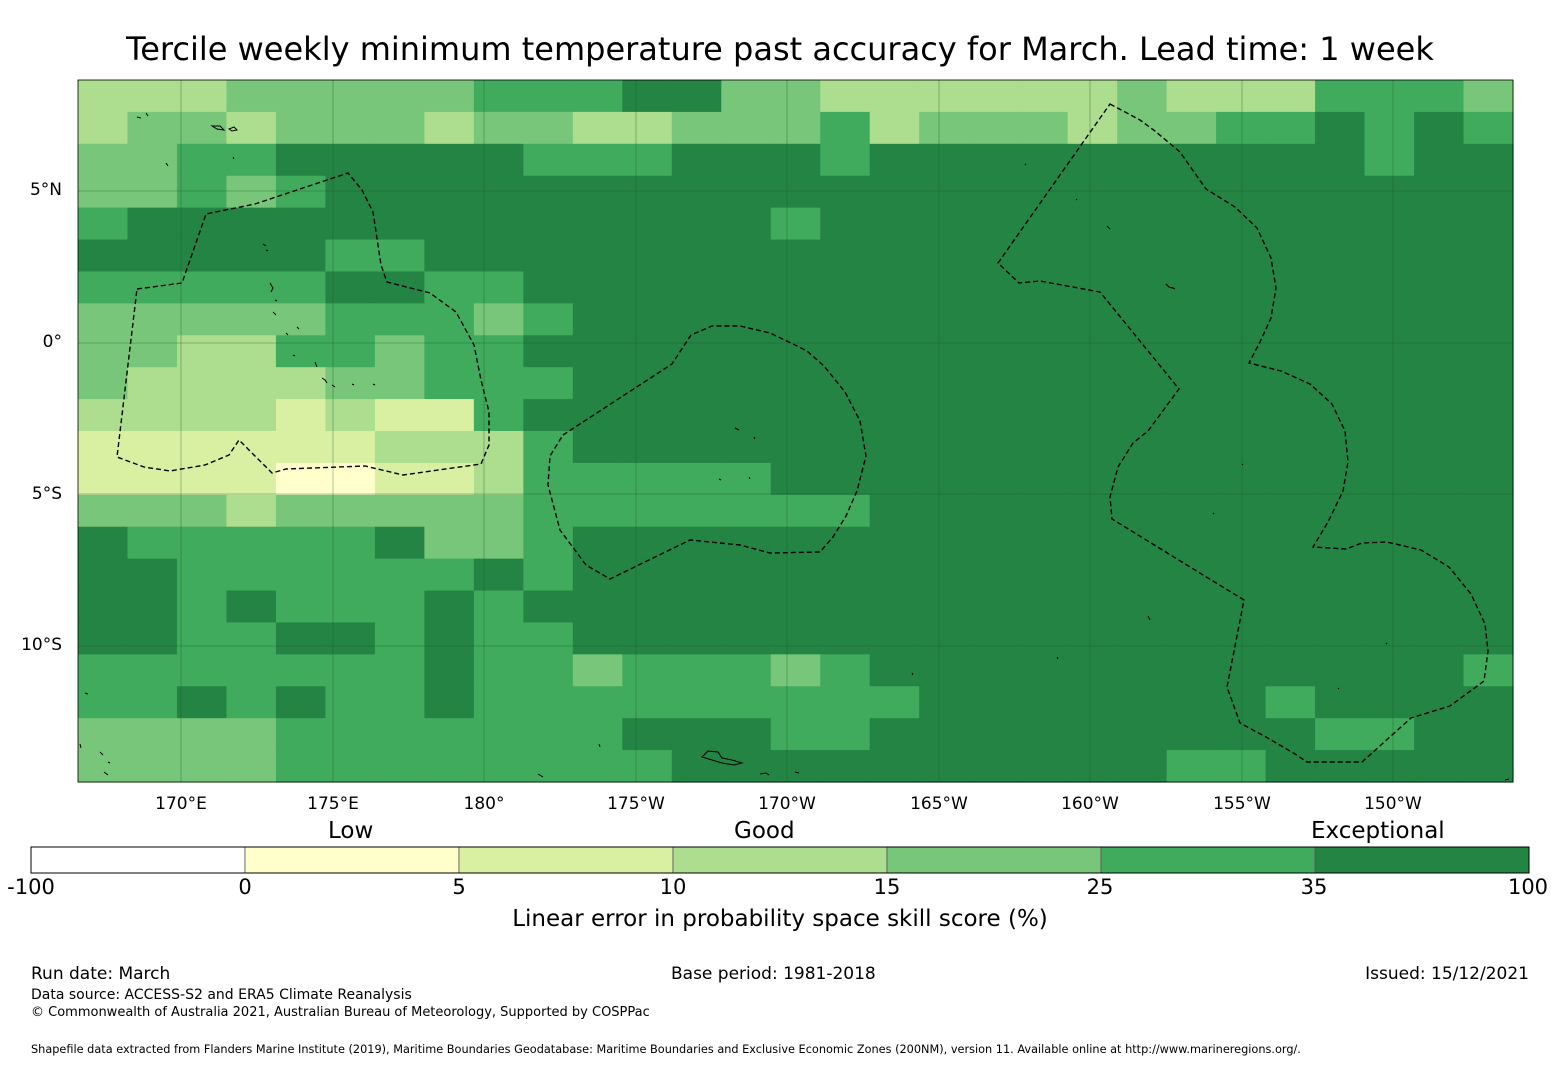 Image resolution: width=1560 pixels, height=1065 pixels. Describe the element at coordinates (1100, 887) in the screenshot. I see `colorbar-tick: 25` at that location.